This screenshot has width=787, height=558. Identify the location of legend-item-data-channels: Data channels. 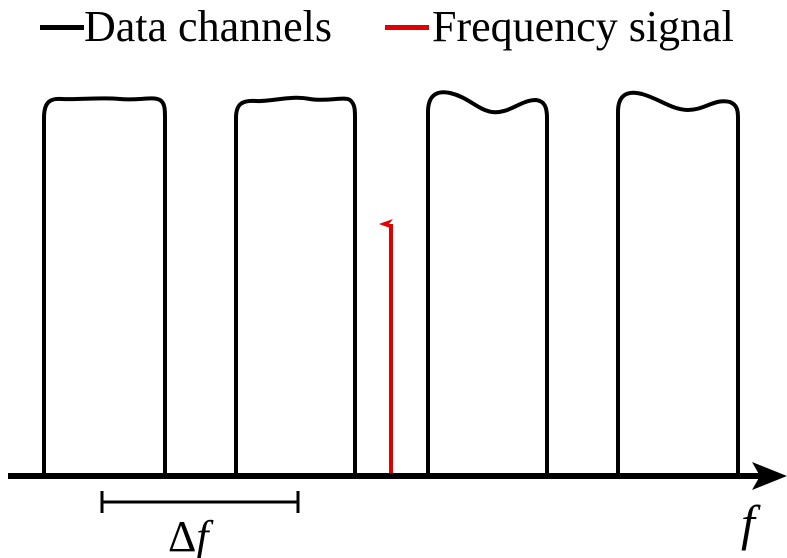
(186, 27).